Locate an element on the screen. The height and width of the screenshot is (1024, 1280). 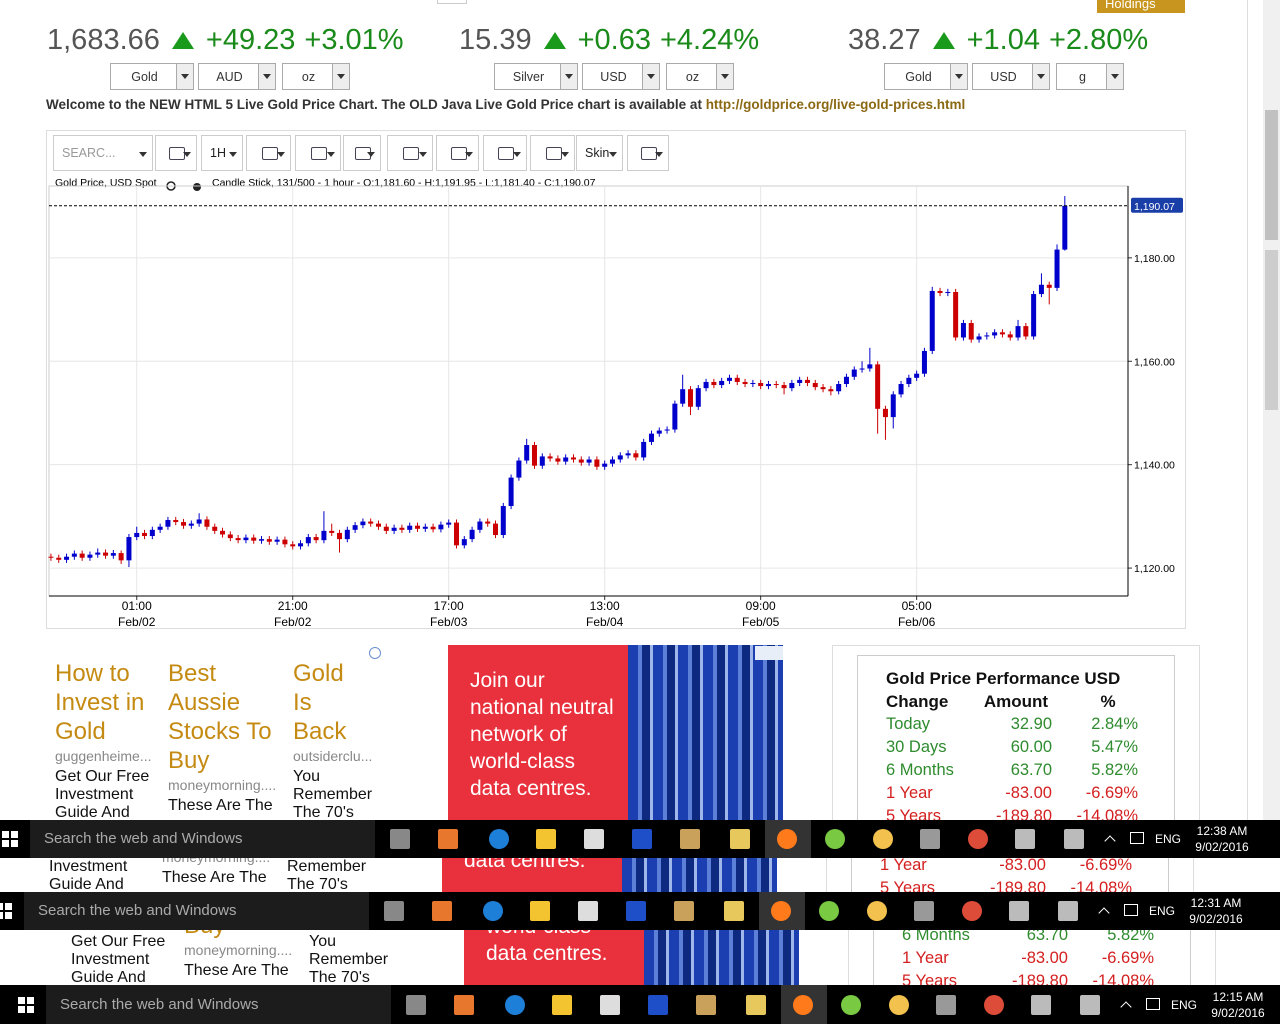
ad-title: How to Invest in Gold is located at coordinates (100, 702).